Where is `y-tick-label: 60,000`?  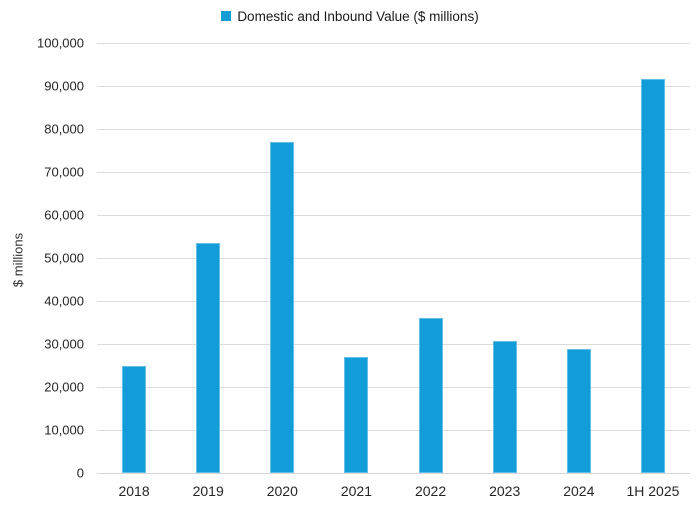
y-tick-label: 60,000 is located at coordinates (64, 215).